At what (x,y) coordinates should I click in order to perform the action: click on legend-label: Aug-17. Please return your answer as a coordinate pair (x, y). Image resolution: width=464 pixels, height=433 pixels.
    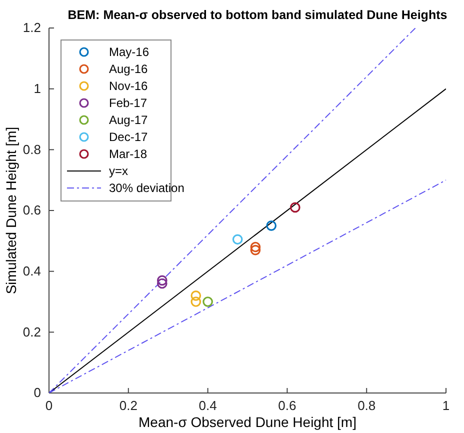
    Looking at the image, I should click on (128, 120).